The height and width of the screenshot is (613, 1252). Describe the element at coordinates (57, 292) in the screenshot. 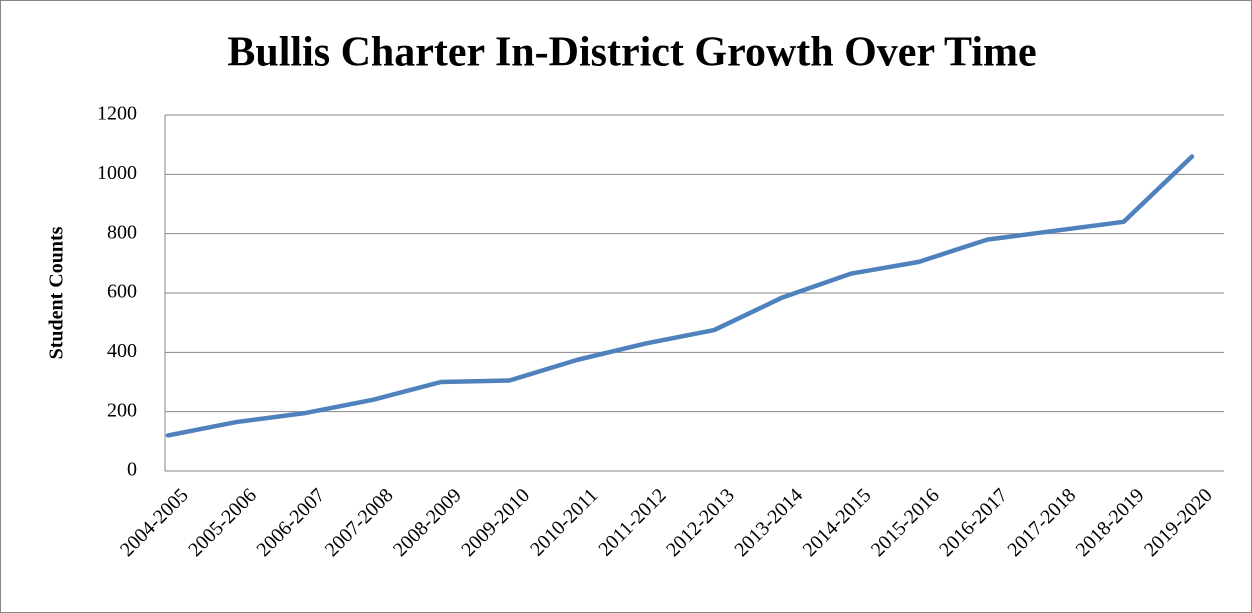

I see `y-axis-label: Student Counts` at that location.